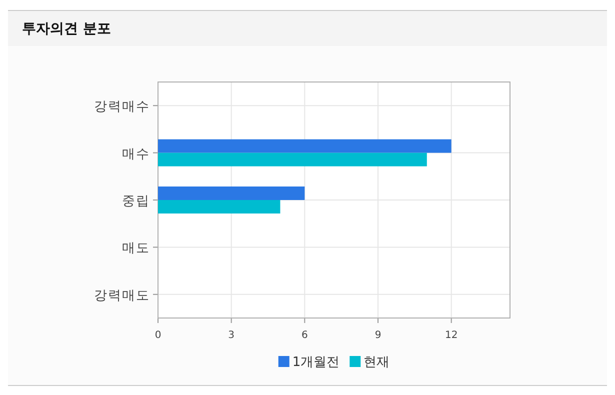  I want to click on x-tick-label: 9, so click(378, 335).